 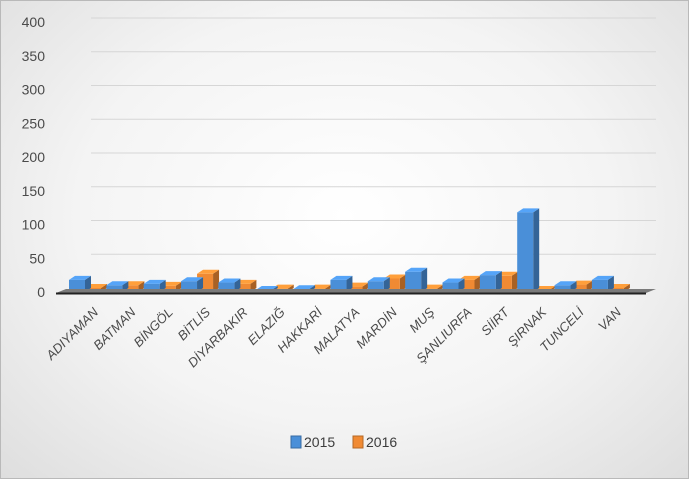 What do you see at coordinates (609, 318) in the screenshot?
I see `x-tick-label: VAN` at bounding box center [609, 318].